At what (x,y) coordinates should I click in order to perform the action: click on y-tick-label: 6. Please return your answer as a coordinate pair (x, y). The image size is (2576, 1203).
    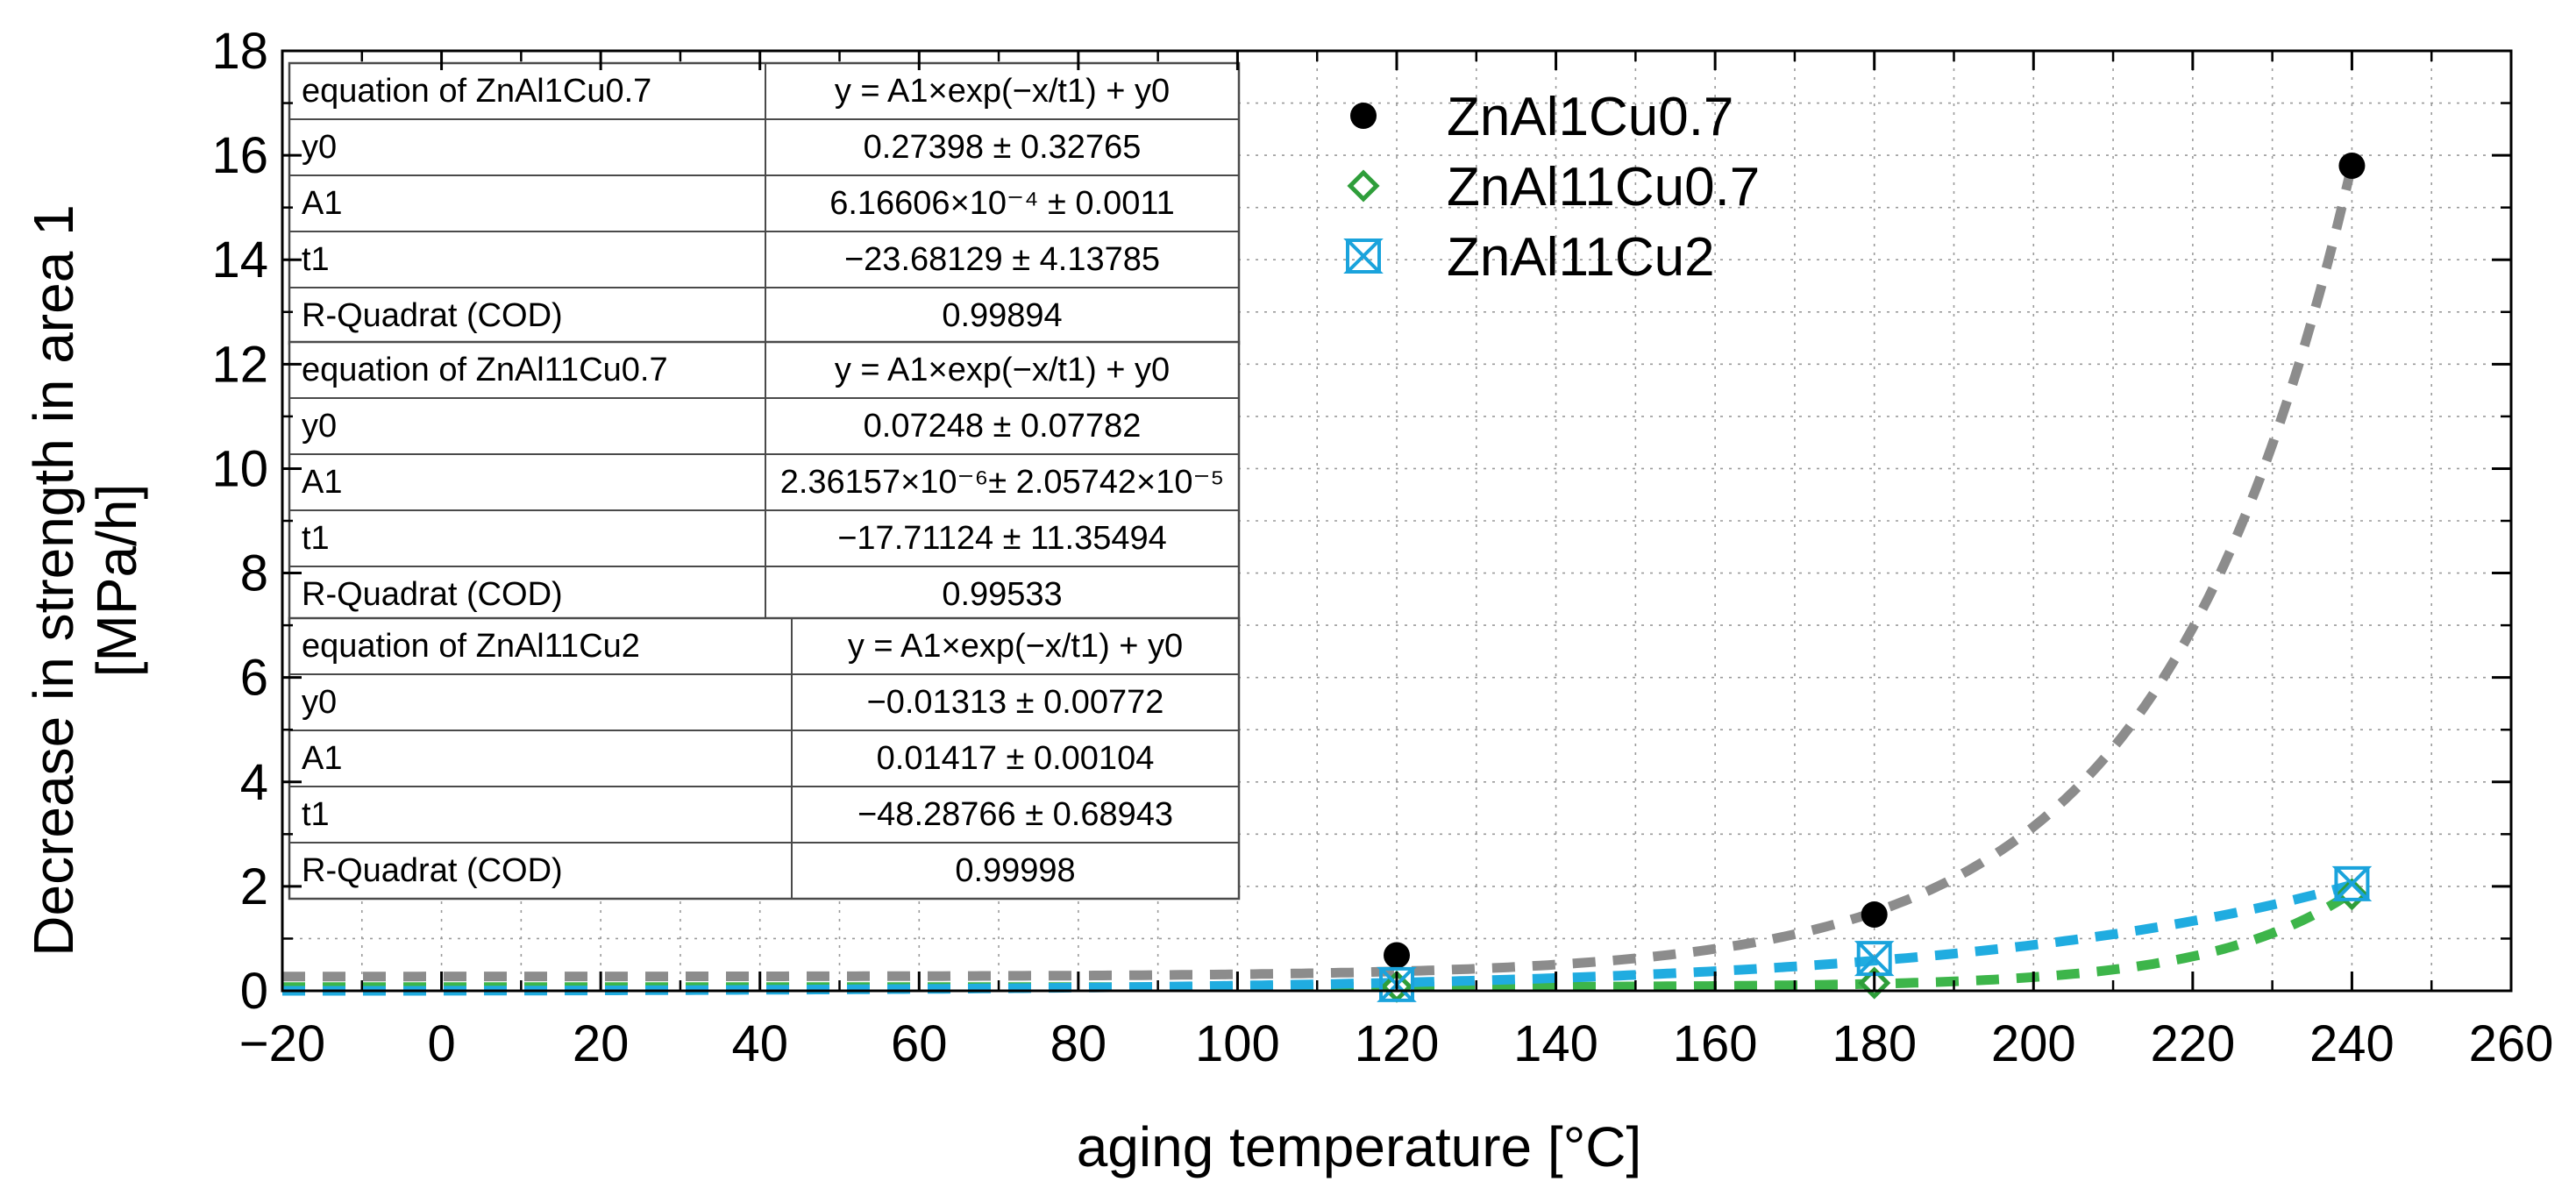
    Looking at the image, I should click on (254, 678).